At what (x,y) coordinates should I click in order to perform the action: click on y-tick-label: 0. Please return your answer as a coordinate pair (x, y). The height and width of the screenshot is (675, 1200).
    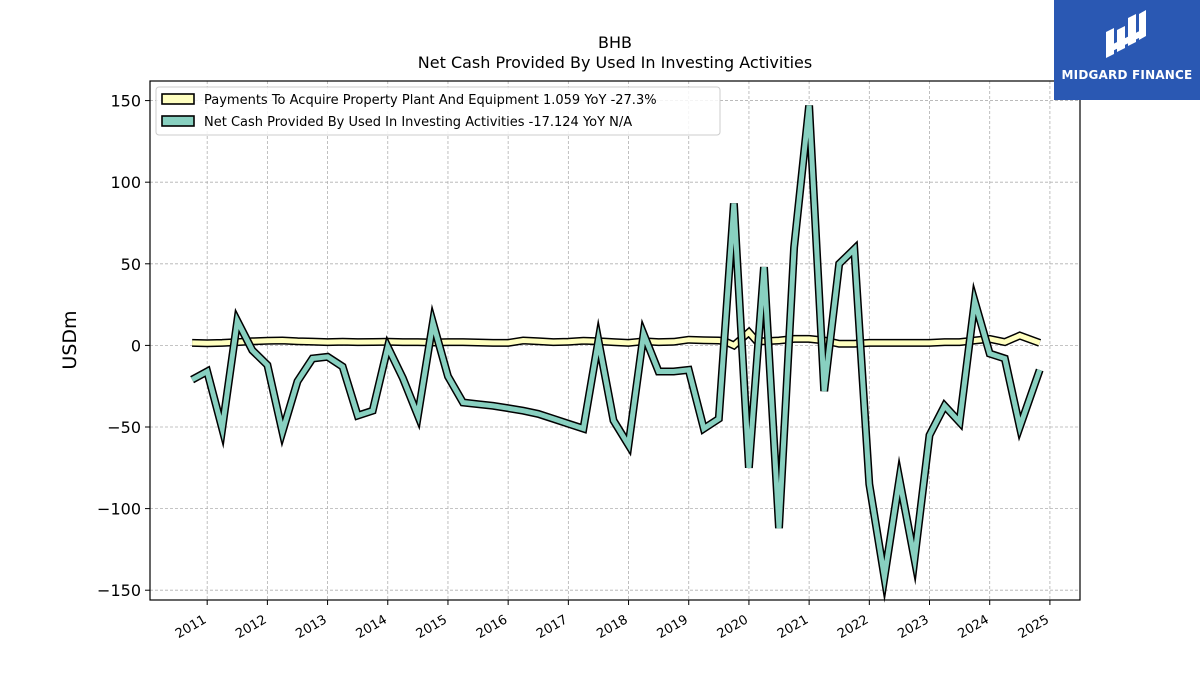
    Looking at the image, I should click on (136, 345).